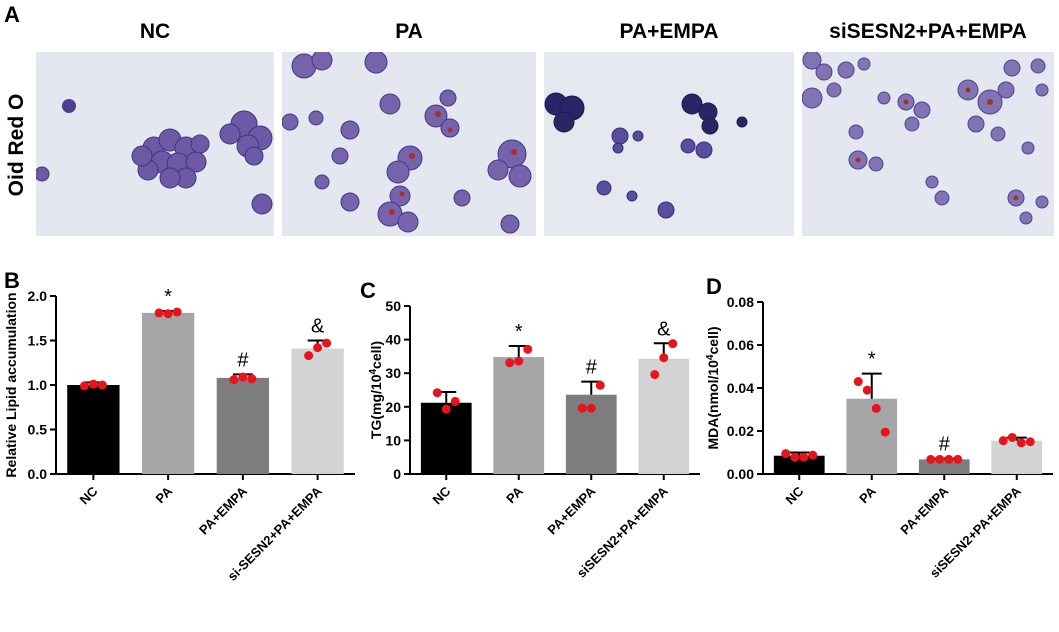  Describe the element at coordinates (38, 341) in the screenshot. I see `chart-b-y-tick-label: 1.5` at that location.